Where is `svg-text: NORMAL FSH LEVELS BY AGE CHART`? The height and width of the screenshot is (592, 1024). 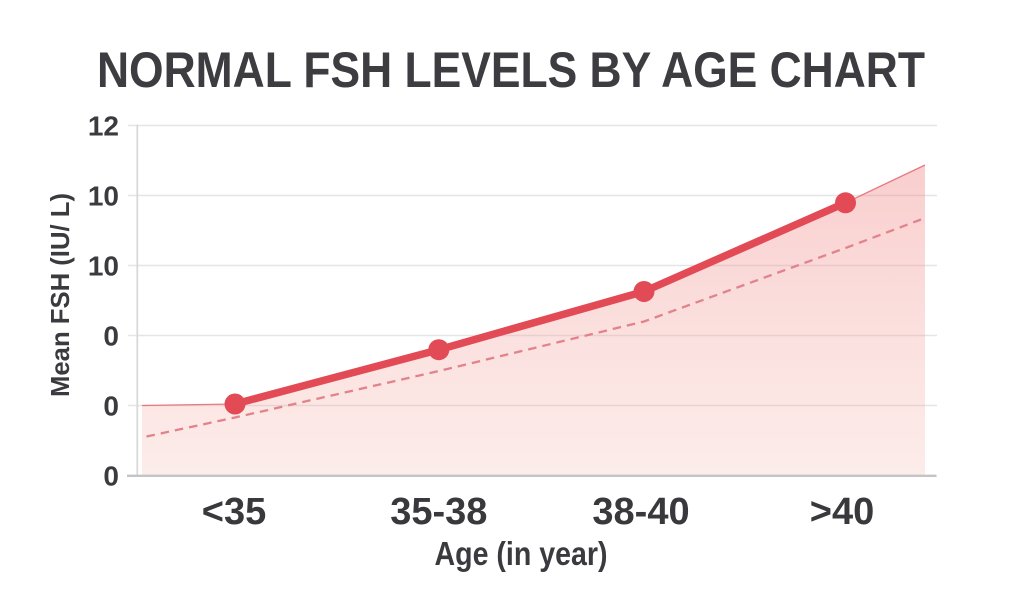 svg-text: NORMAL FSH LEVELS BY AGE CHART is located at coordinates (511, 70).